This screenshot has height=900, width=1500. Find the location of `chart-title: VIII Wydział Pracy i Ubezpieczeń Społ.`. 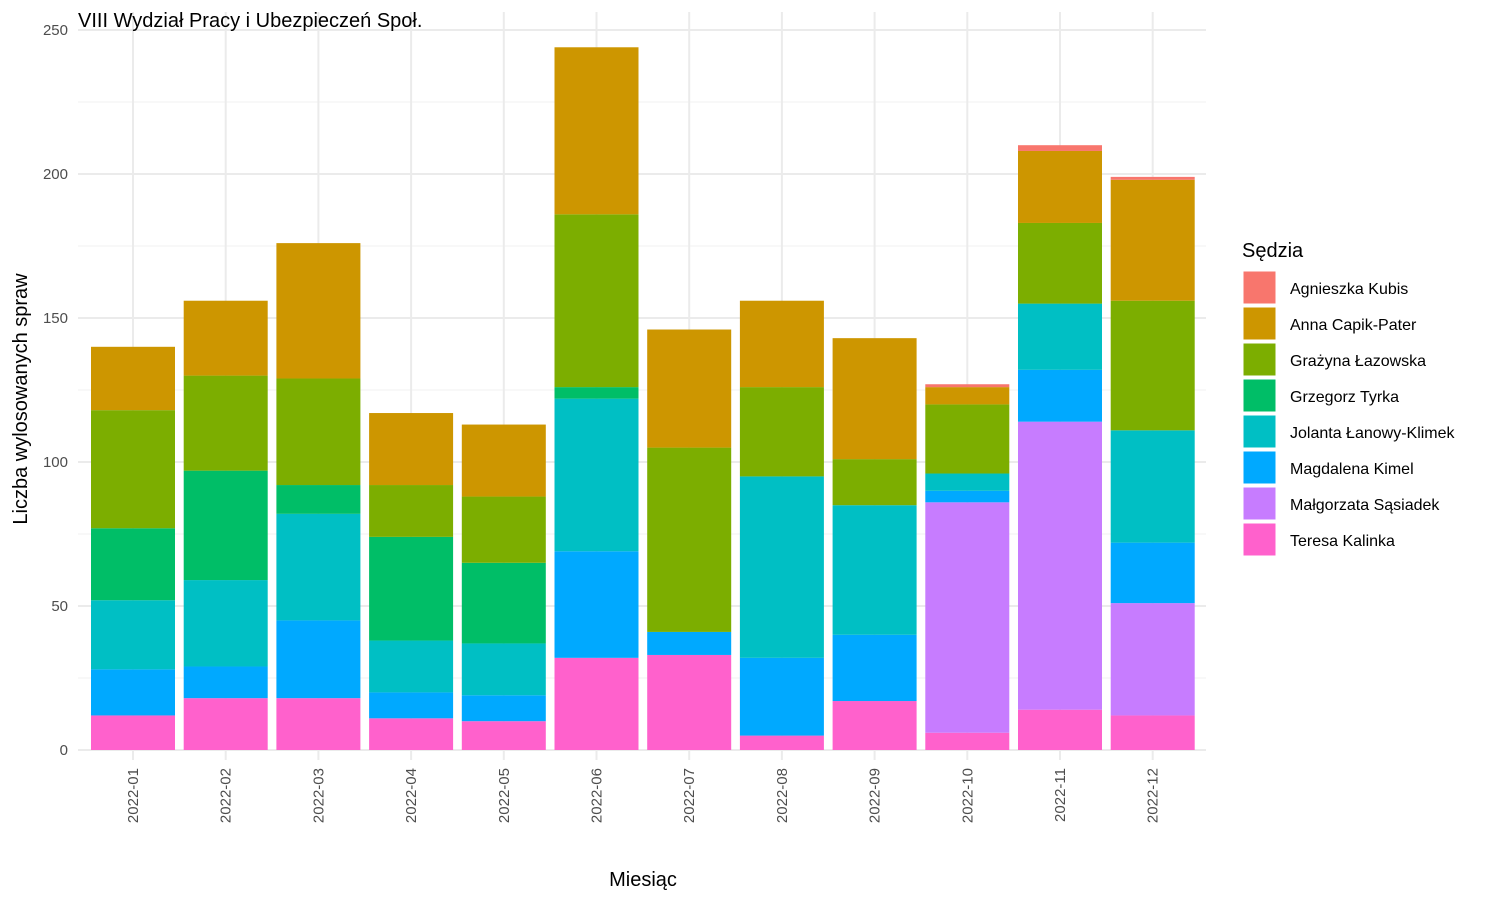

chart-title: VIII Wydział Pracy i Ubezpieczeń Społ. is located at coordinates (250, 21).